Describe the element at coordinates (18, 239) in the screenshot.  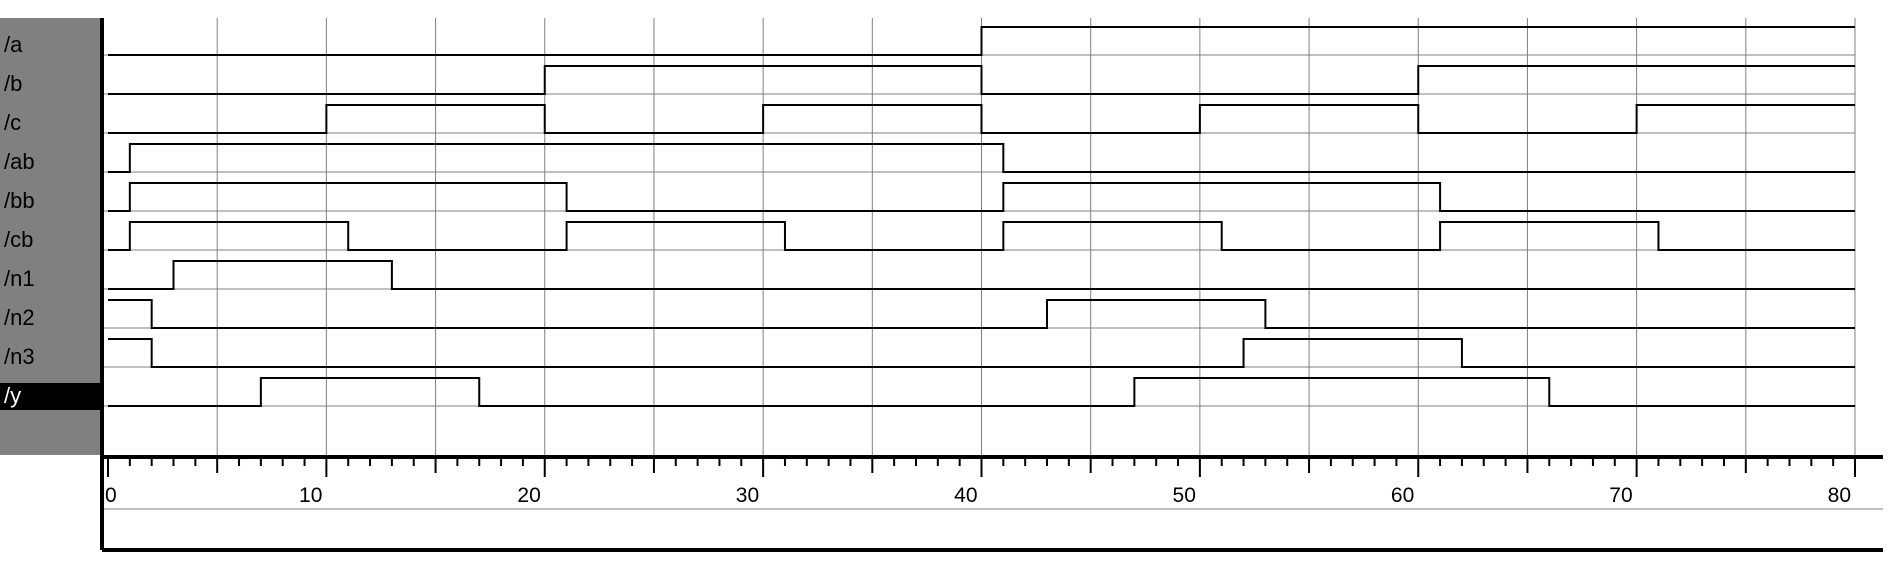
I see `signal-name-cb: /cb` at that location.